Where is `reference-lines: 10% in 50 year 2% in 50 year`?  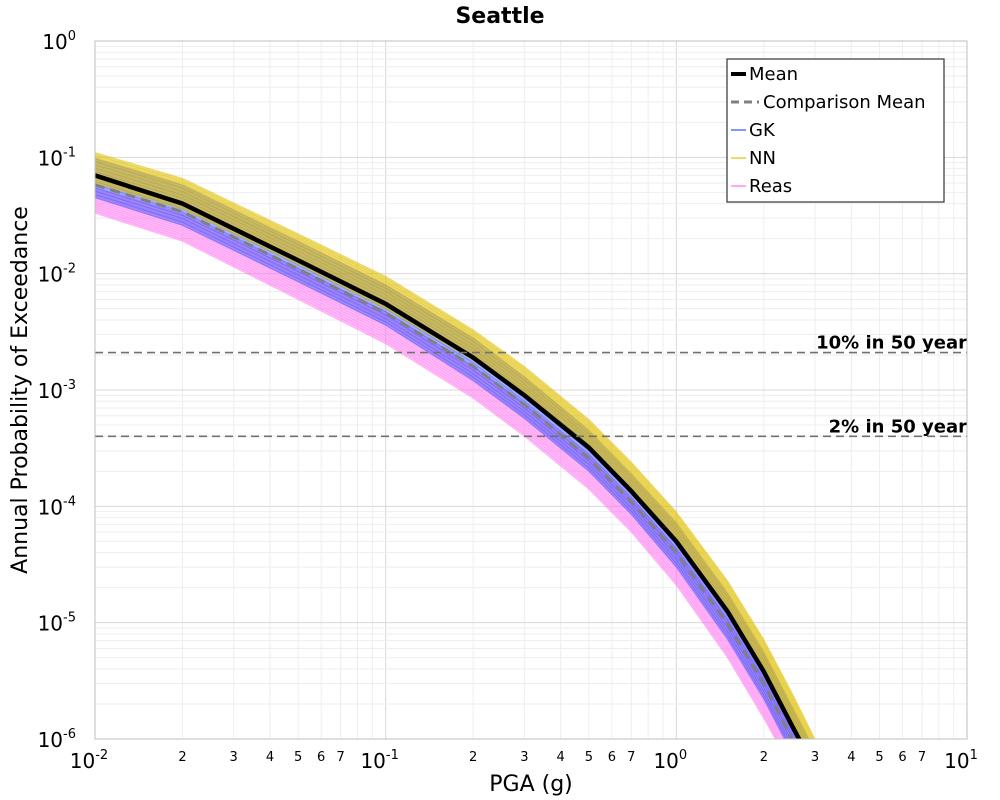 reference-lines: 10% in 50 year 2% in 50 year is located at coordinates (531, 385).